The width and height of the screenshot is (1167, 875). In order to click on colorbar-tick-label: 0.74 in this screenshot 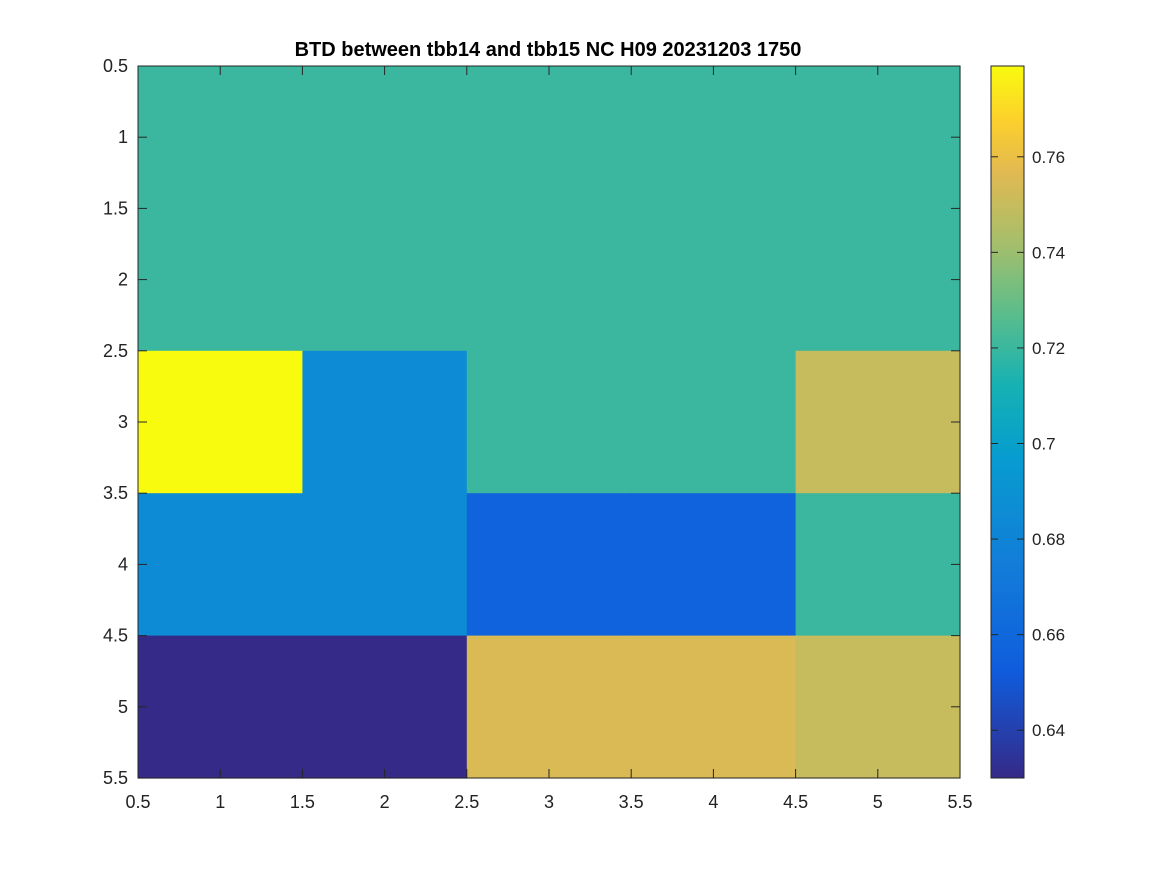, I will do `click(1048, 252)`.